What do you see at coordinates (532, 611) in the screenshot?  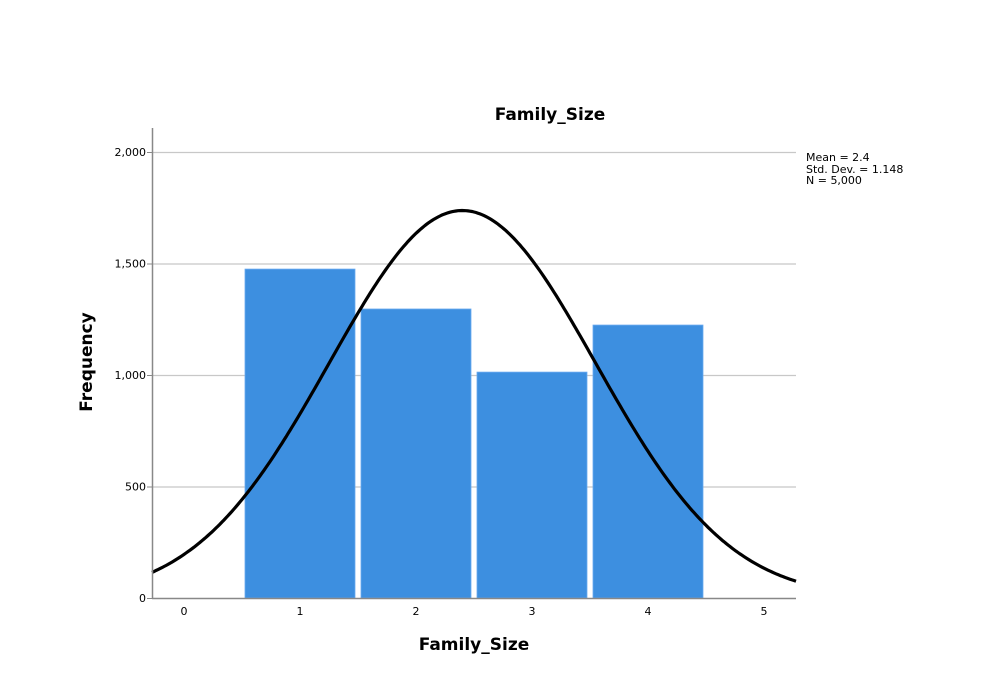 I see `x-tick-label: 3` at bounding box center [532, 611].